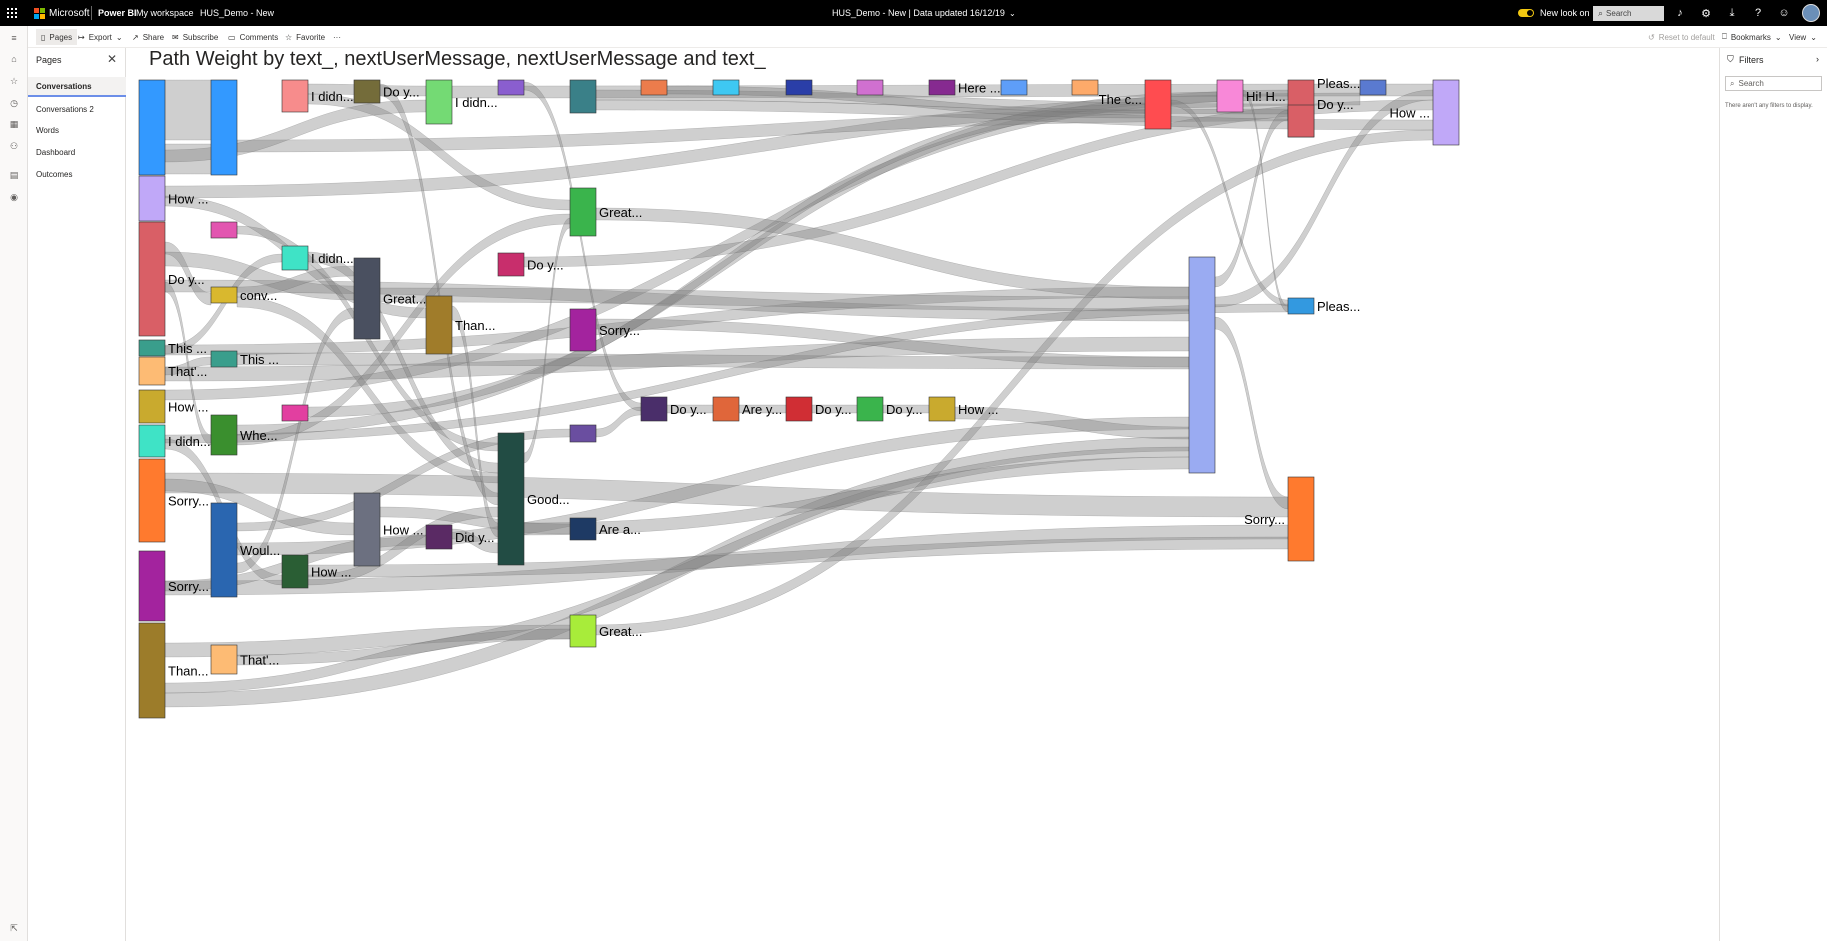 This screenshot has width=1827, height=941. I want to click on favorites-icon: ☆, so click(14, 80).